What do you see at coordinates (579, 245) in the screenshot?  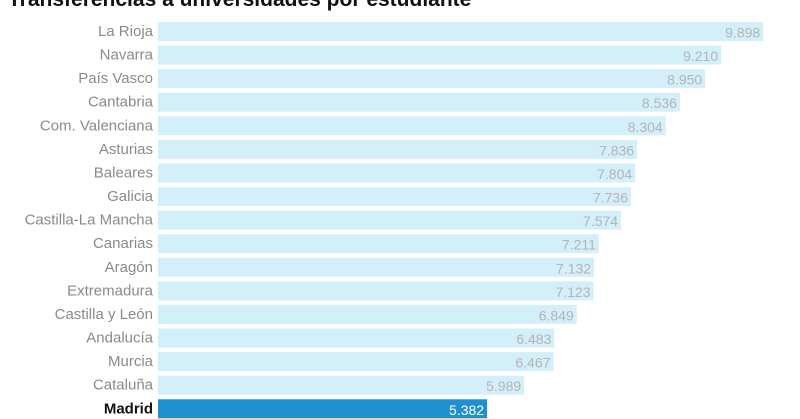 I see `value-label-9: 7.211` at bounding box center [579, 245].